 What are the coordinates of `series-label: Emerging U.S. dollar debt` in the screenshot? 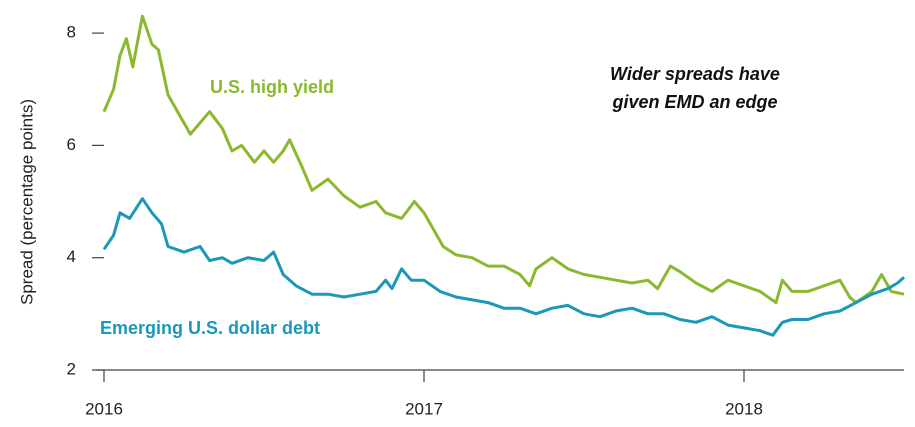 It's located at (210, 328).